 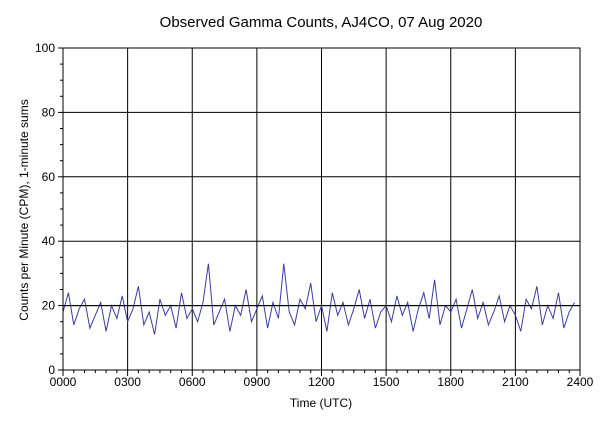 What do you see at coordinates (515, 382) in the screenshot?
I see `x-tick-label: 2100` at bounding box center [515, 382].